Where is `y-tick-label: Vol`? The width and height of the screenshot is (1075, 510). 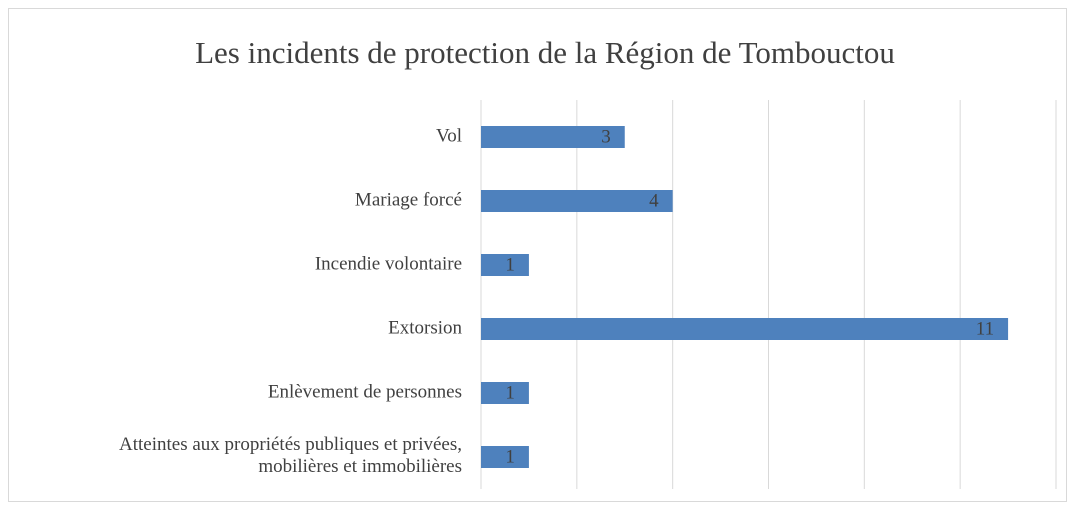 y-tick-label: Vol is located at coordinates (449, 135).